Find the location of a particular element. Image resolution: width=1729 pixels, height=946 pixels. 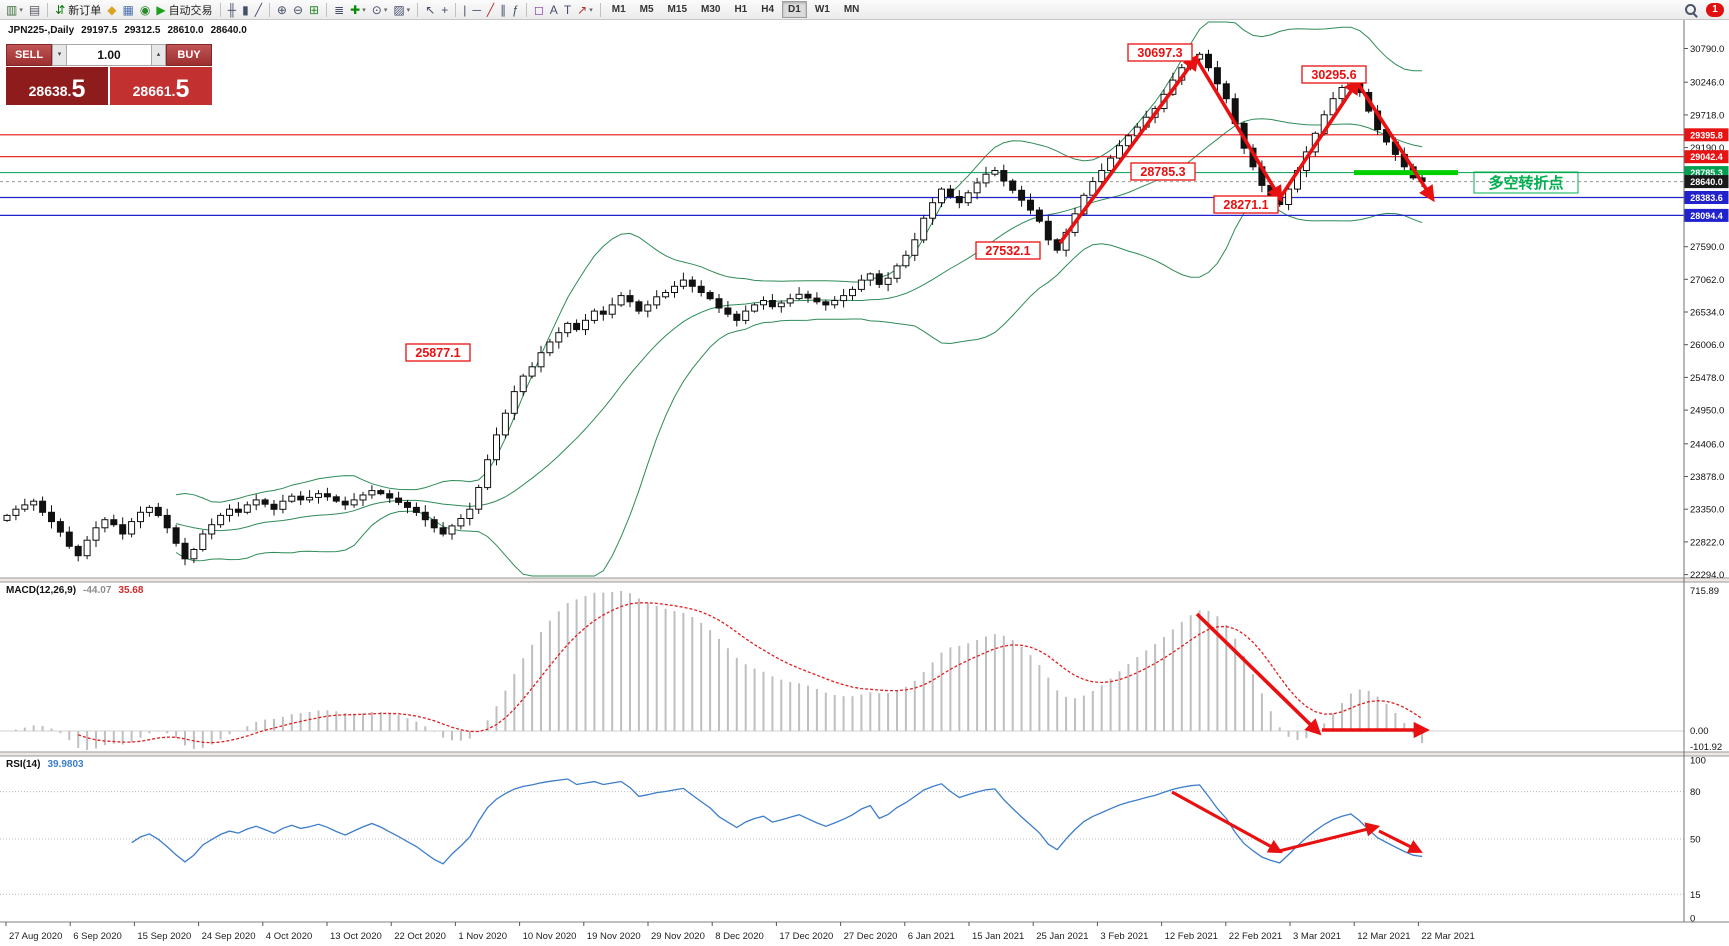

print-icon: ▦ is located at coordinates (128, 9).